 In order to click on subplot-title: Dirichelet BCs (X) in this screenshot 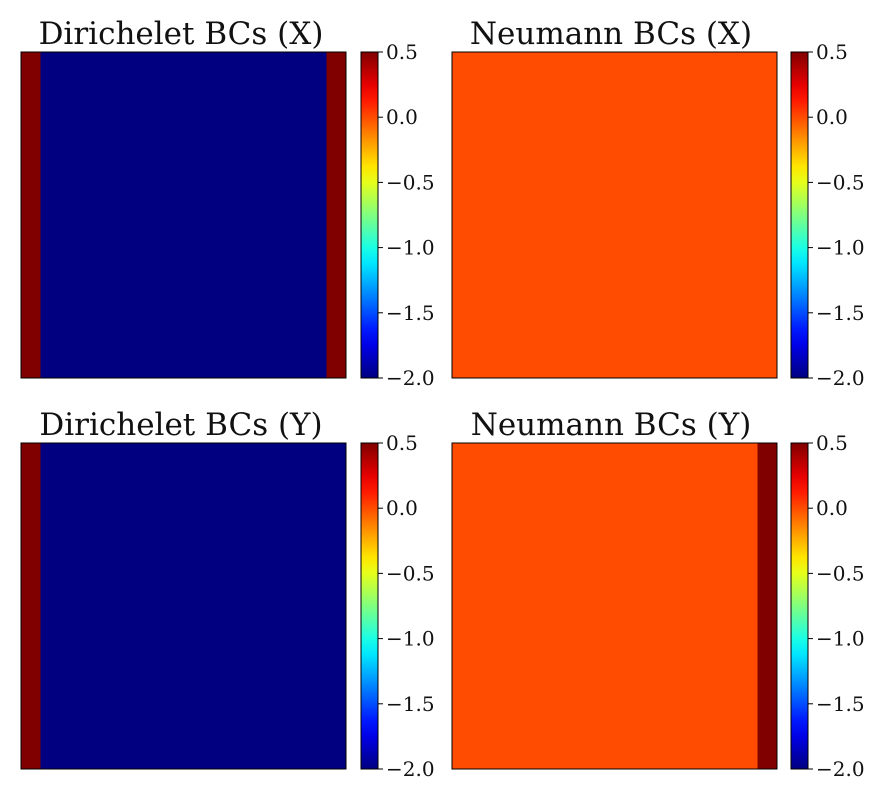, I will do `click(181, 34)`.